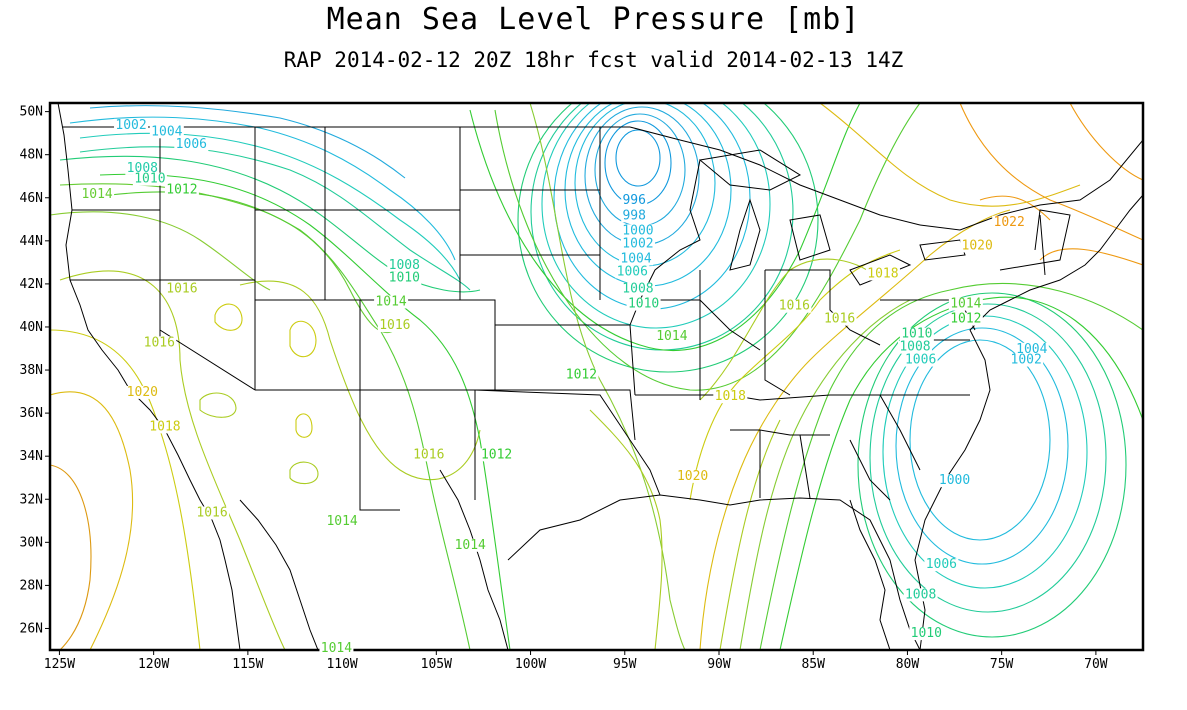 The image size is (1187, 710). I want to click on isobar-label: 998, so click(633, 215).